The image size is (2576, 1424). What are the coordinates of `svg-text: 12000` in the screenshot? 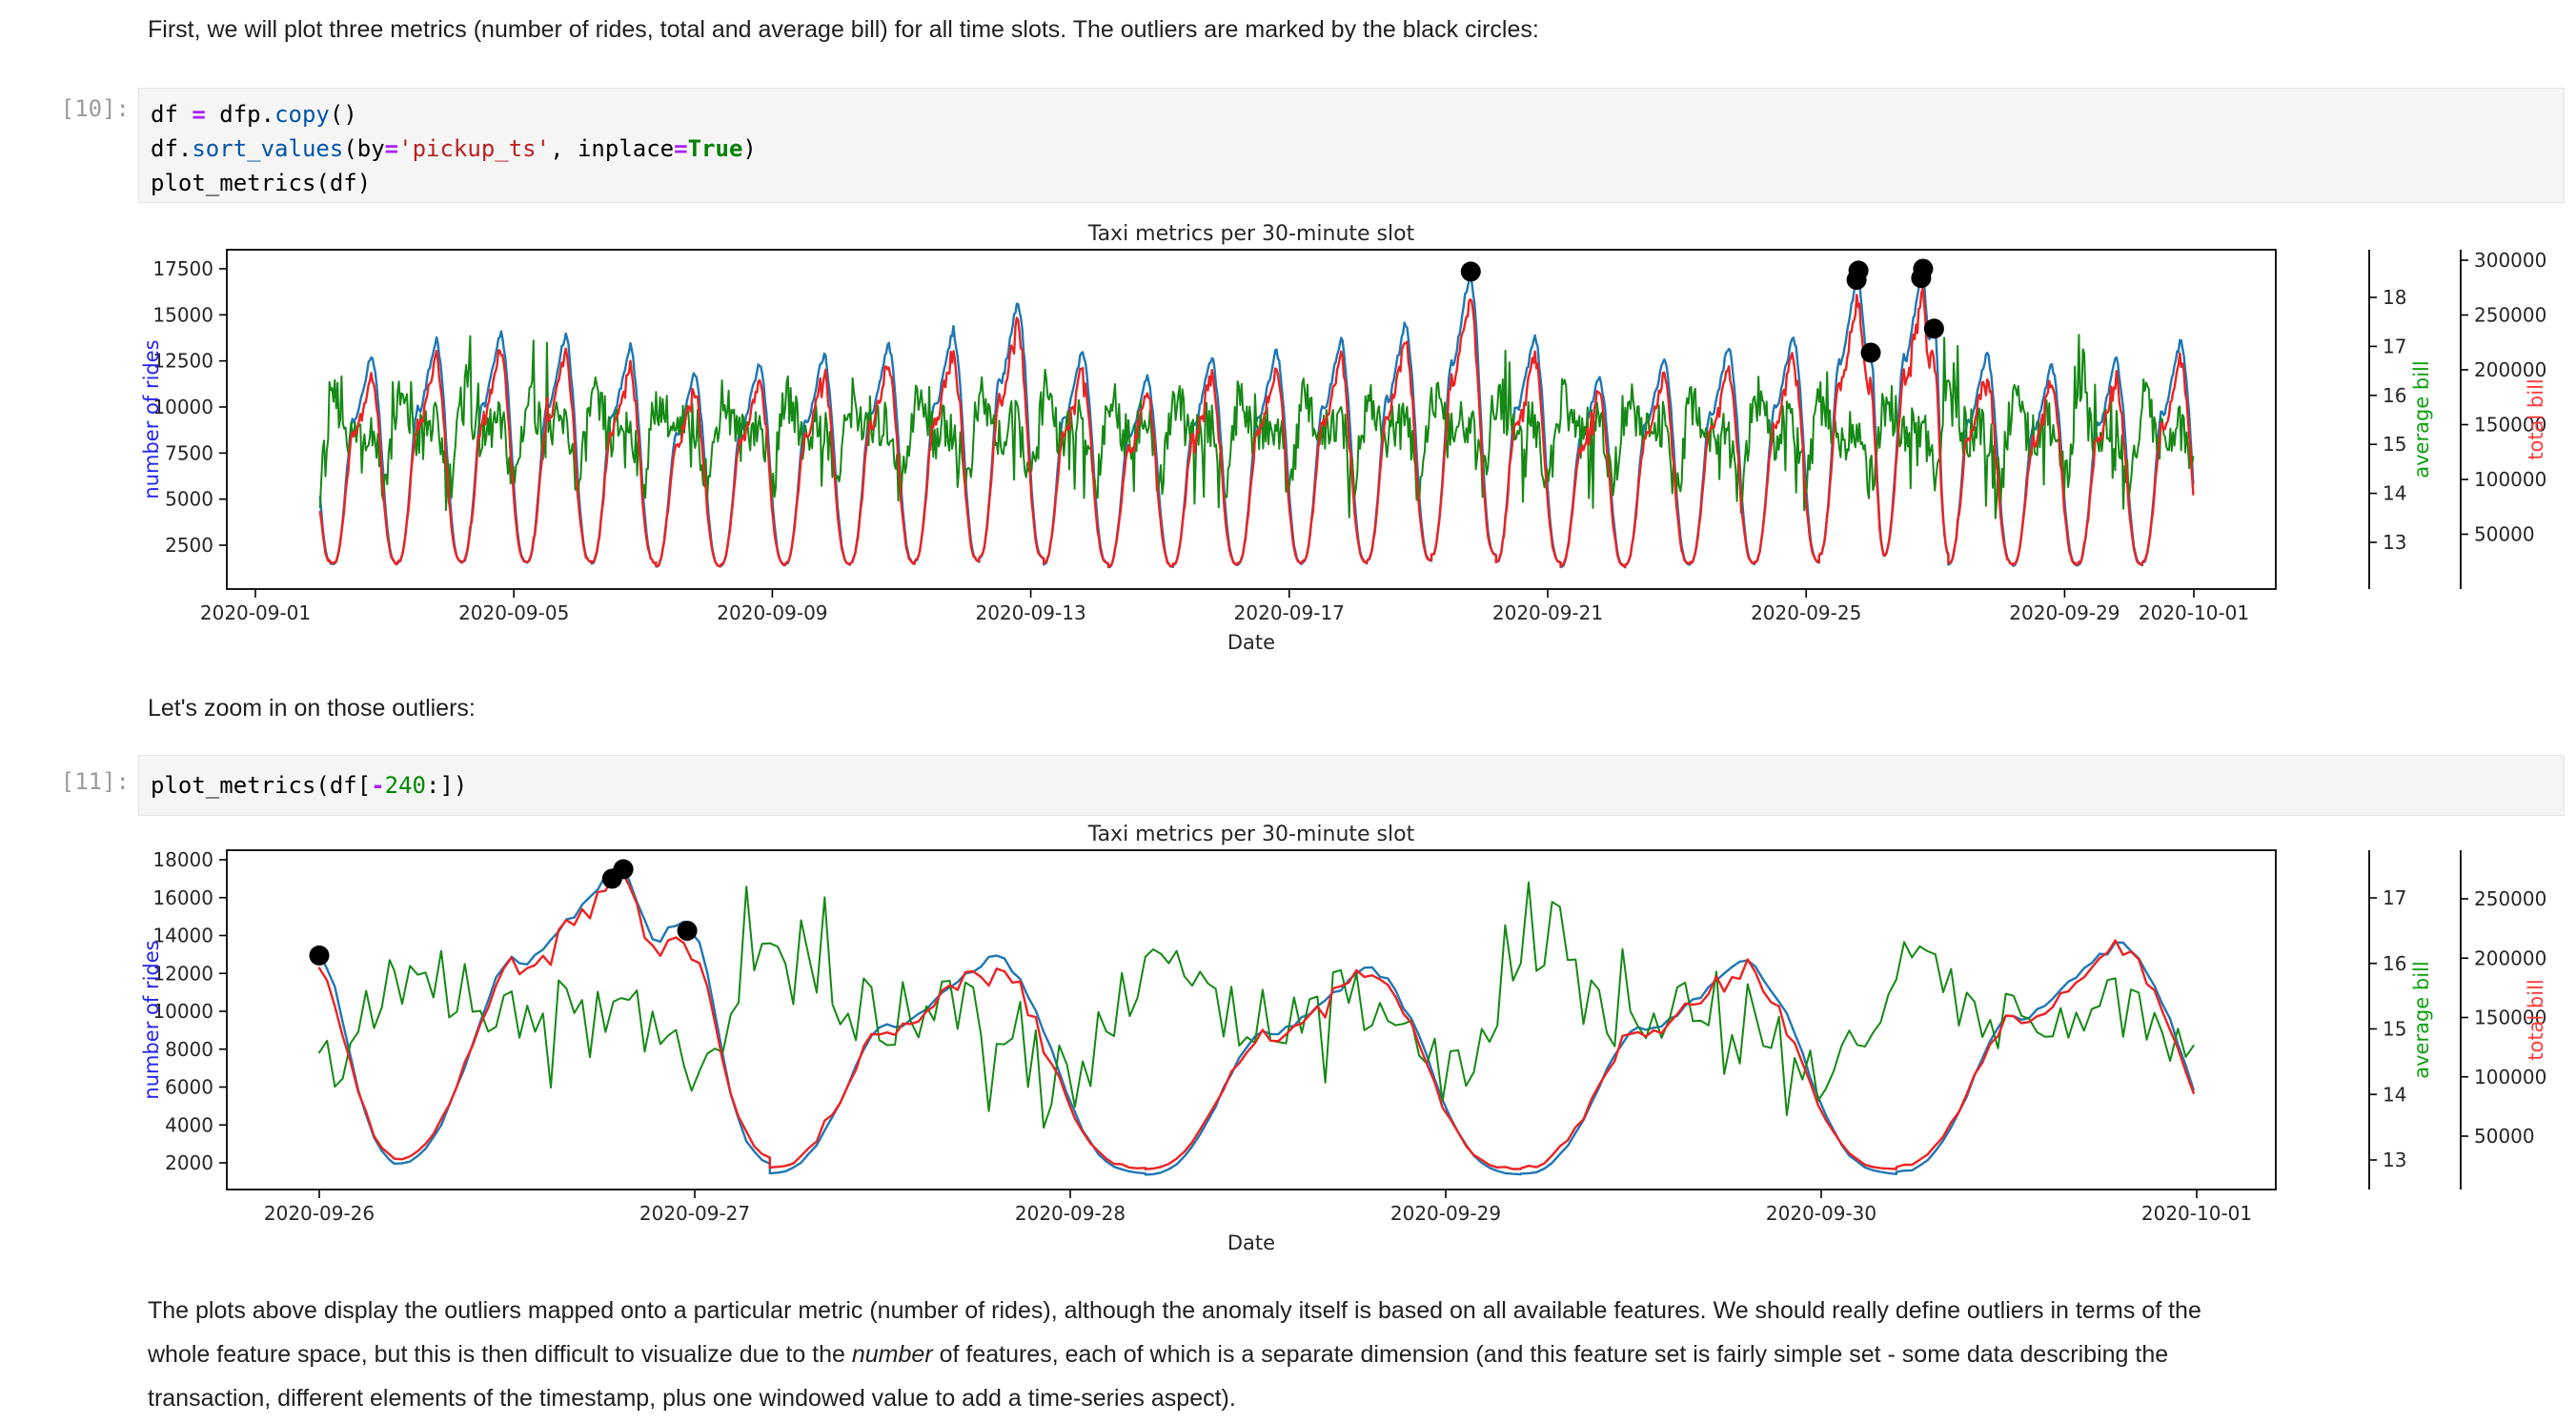 It's located at (183, 974).